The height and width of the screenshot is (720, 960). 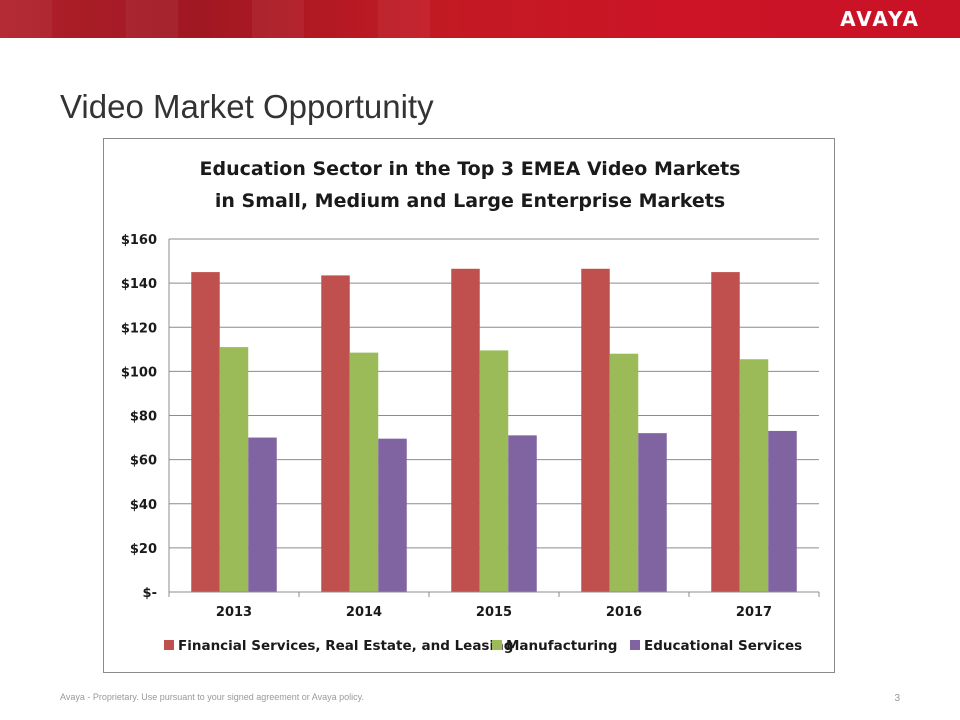 I want to click on y-tick-label: $160, so click(x=139, y=240).